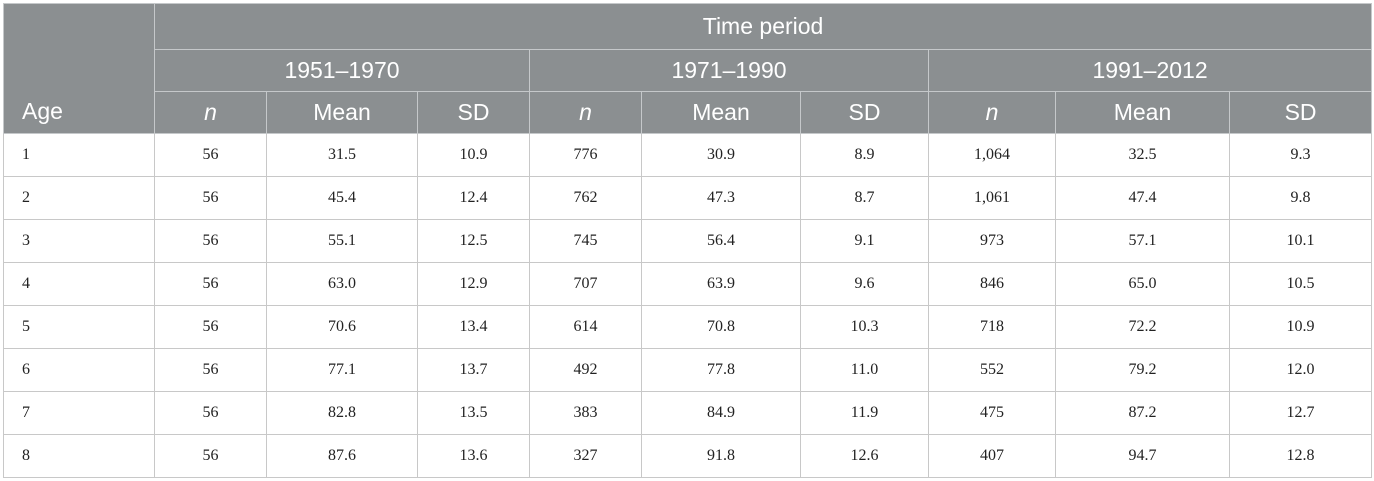  Describe the element at coordinates (1300, 456) in the screenshot. I see `sd-cell: 12.8` at that location.